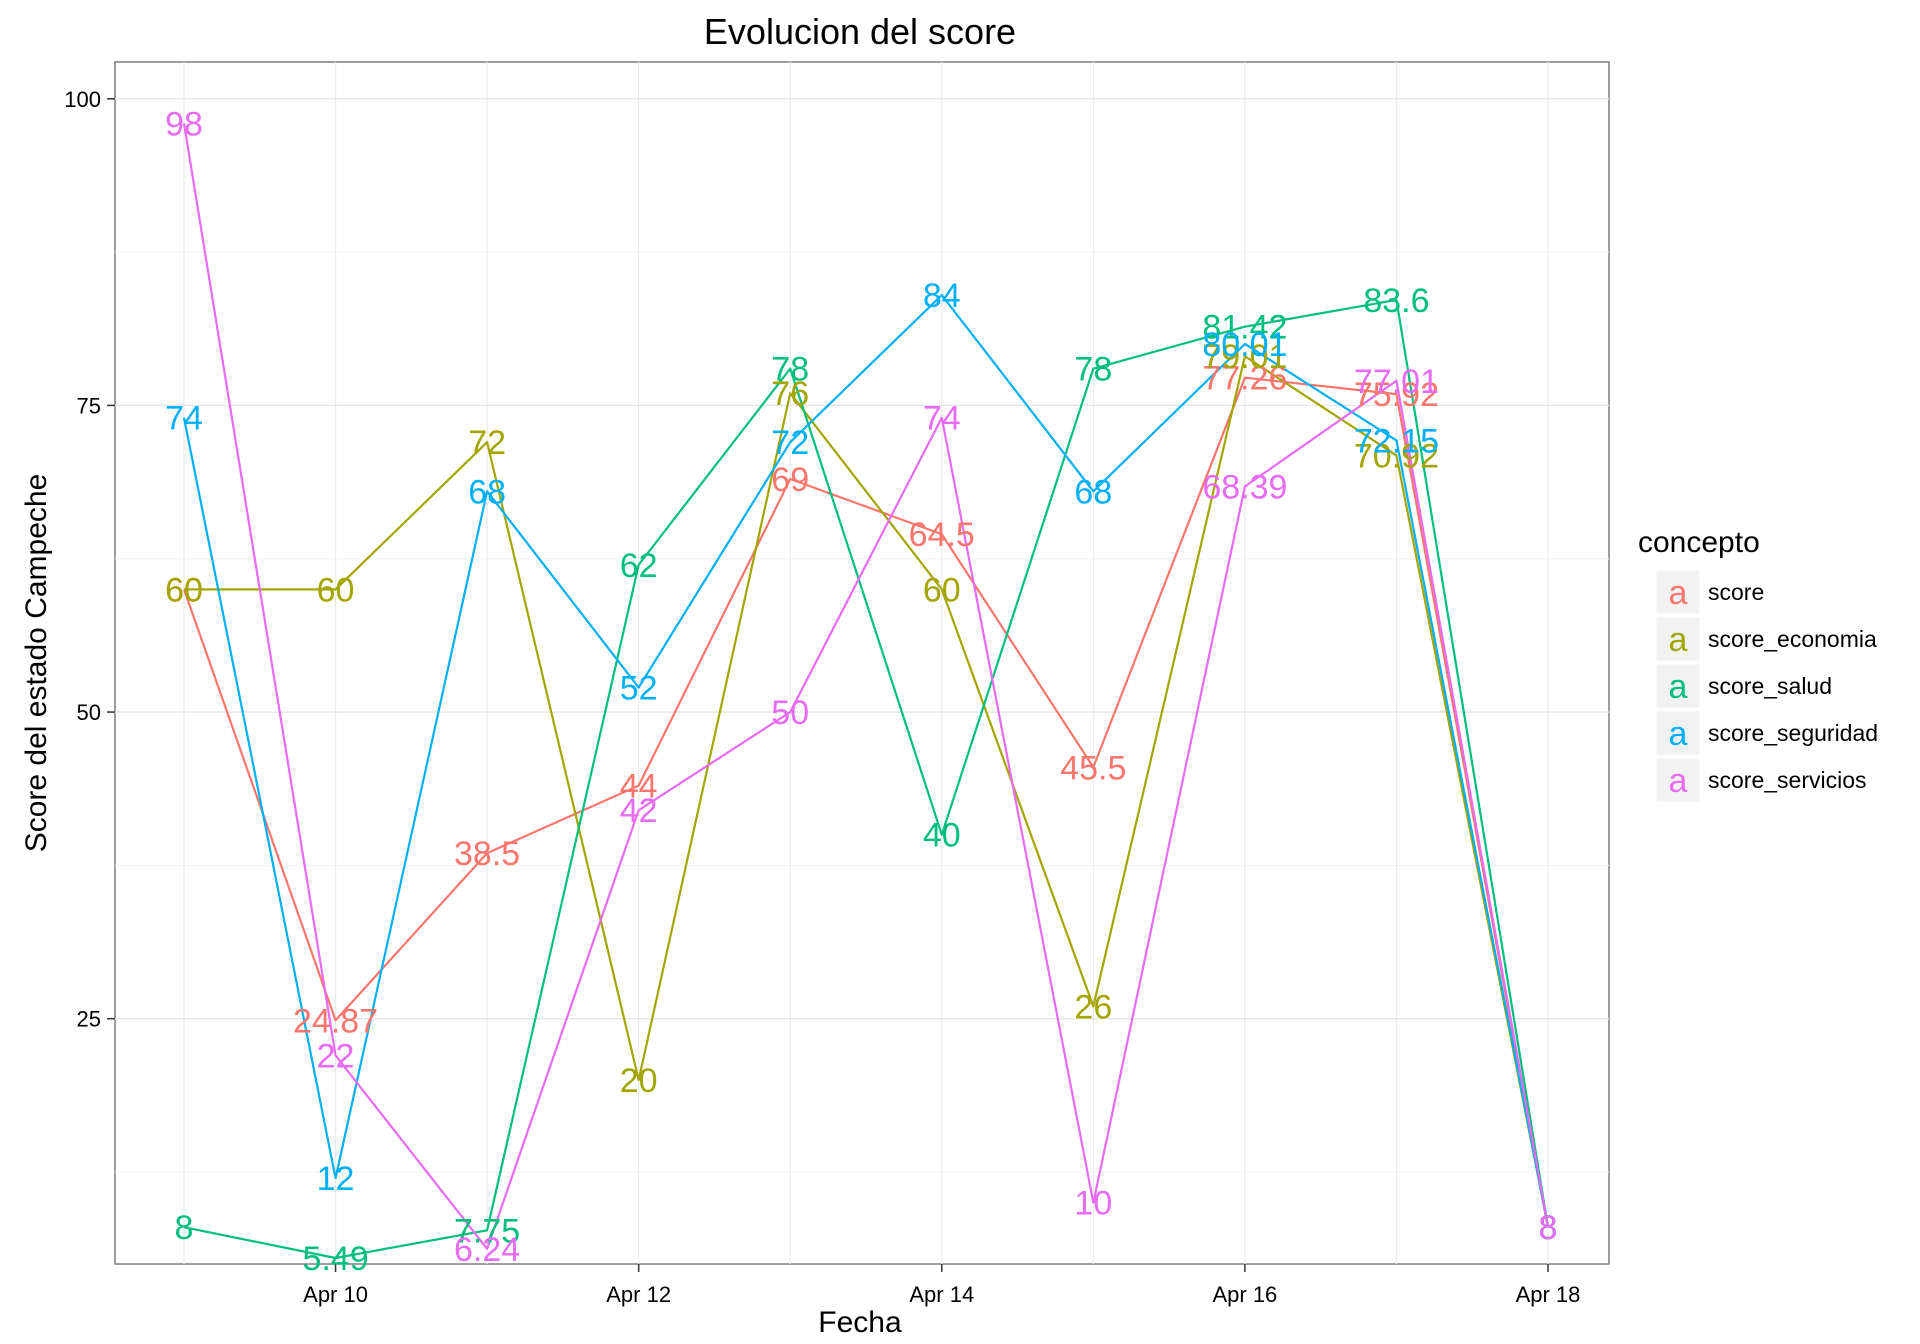  What do you see at coordinates (1093, 1007) in the screenshot?
I see `data-label: 26` at bounding box center [1093, 1007].